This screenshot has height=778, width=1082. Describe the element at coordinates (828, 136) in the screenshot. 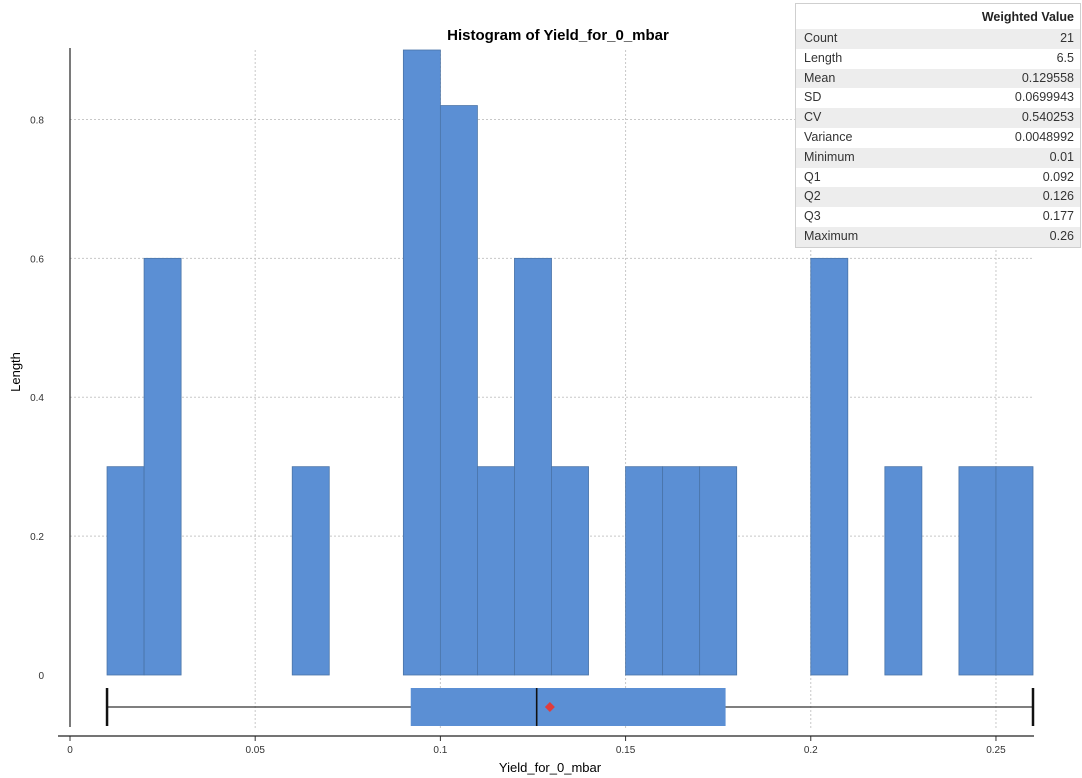

I see `stats-row-label: Variance` at that location.